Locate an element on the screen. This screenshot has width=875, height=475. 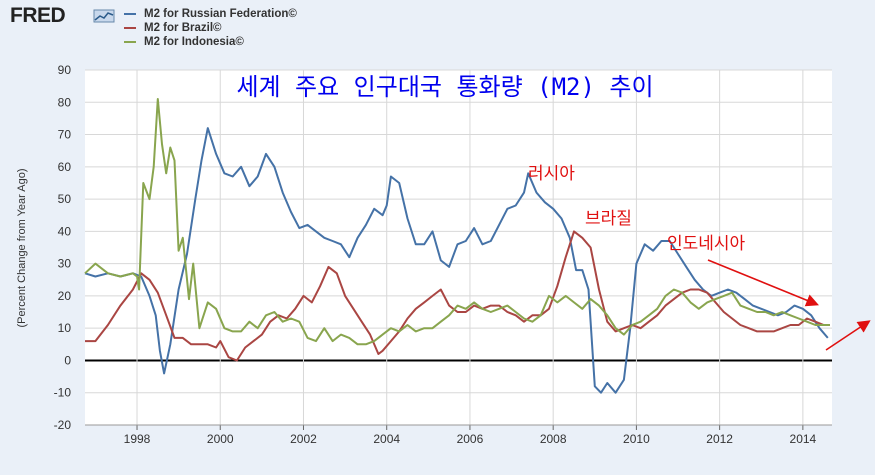
annotation-arrow-upper is located at coordinates (763, 283).